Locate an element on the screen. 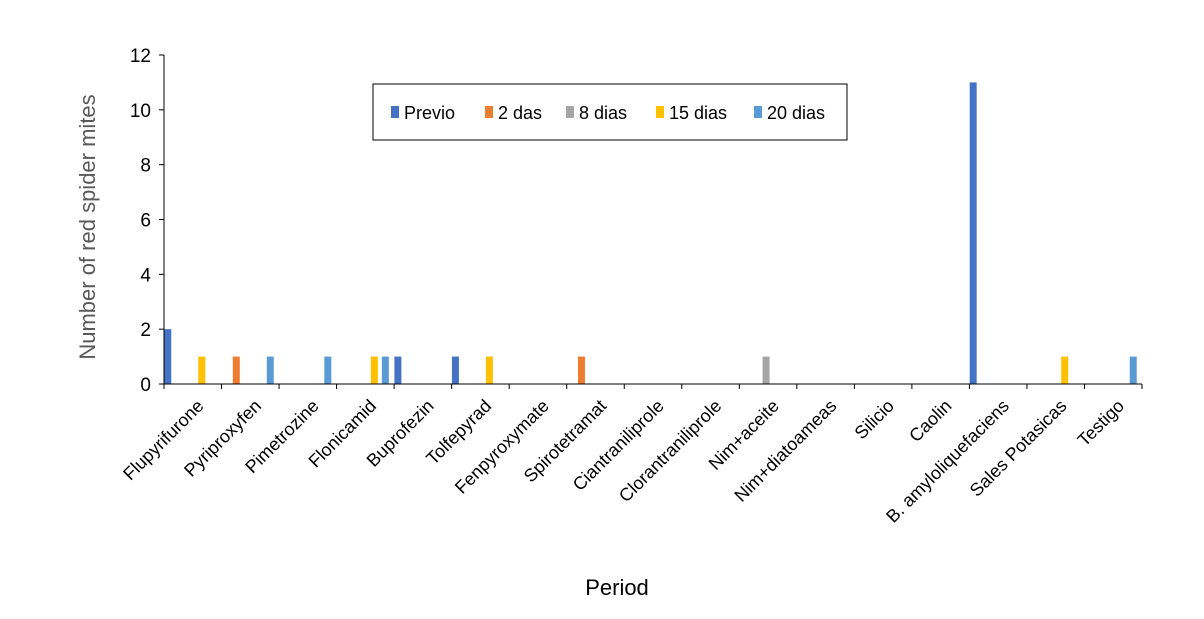  y-tick-label: 8 is located at coordinates (145, 166).